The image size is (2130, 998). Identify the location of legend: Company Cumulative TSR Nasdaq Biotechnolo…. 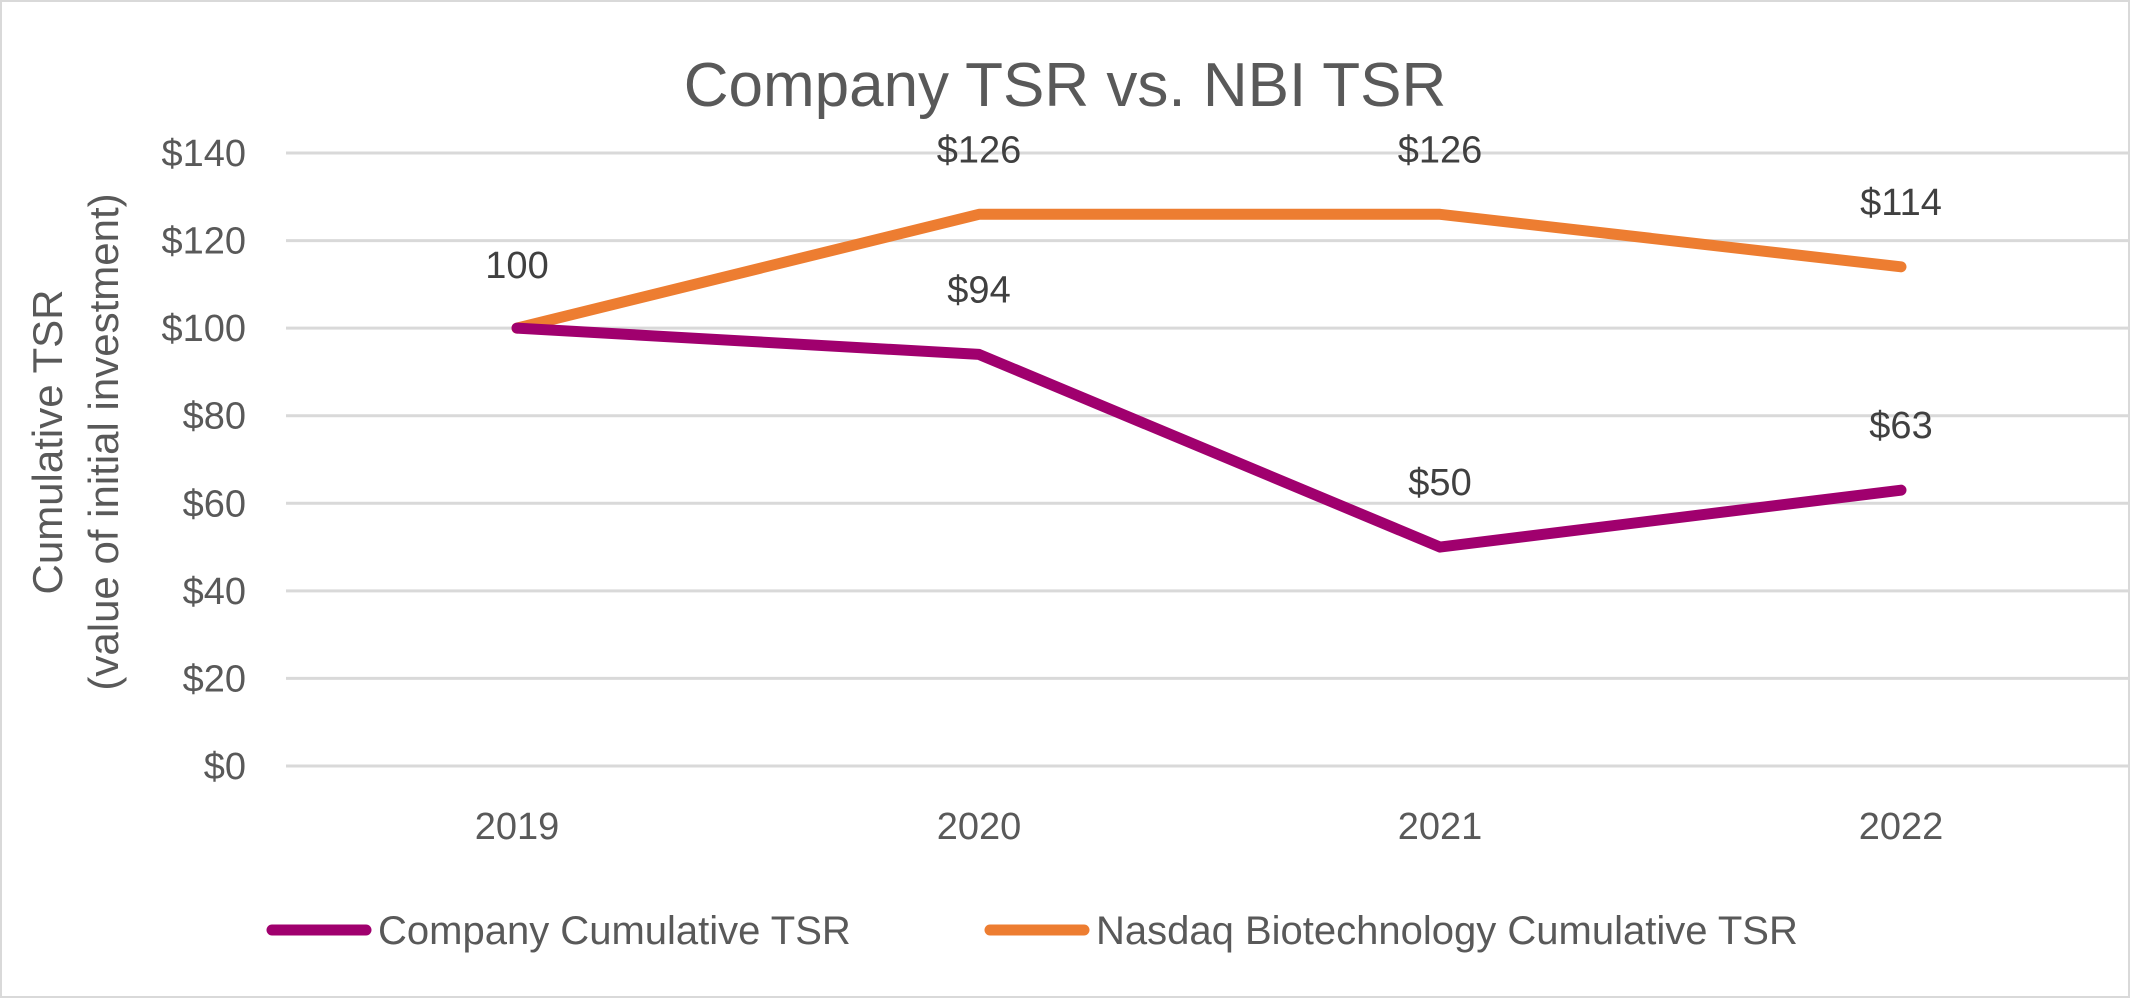
(1032, 931).